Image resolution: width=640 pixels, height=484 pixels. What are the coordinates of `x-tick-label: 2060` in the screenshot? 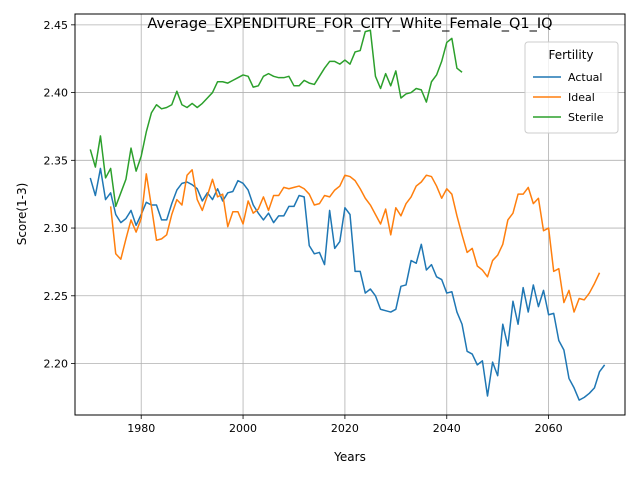 It's located at (549, 428).